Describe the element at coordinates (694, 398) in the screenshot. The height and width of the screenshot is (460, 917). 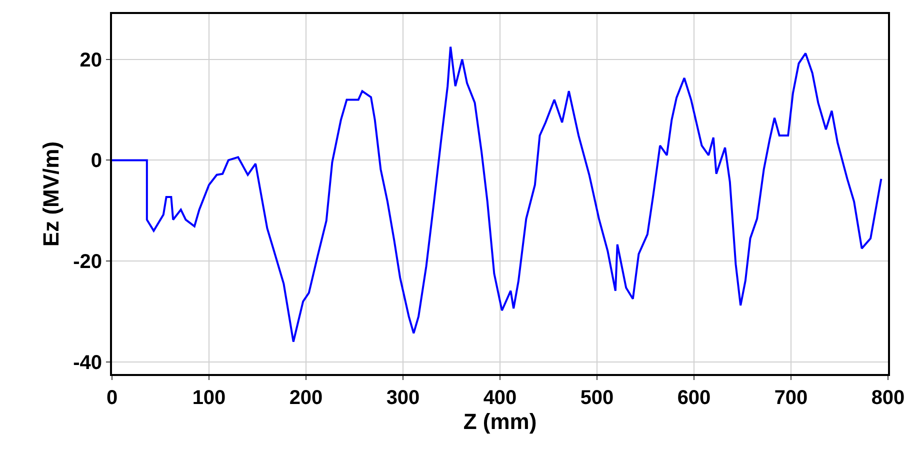
I see `x-tick-label: 600` at that location.